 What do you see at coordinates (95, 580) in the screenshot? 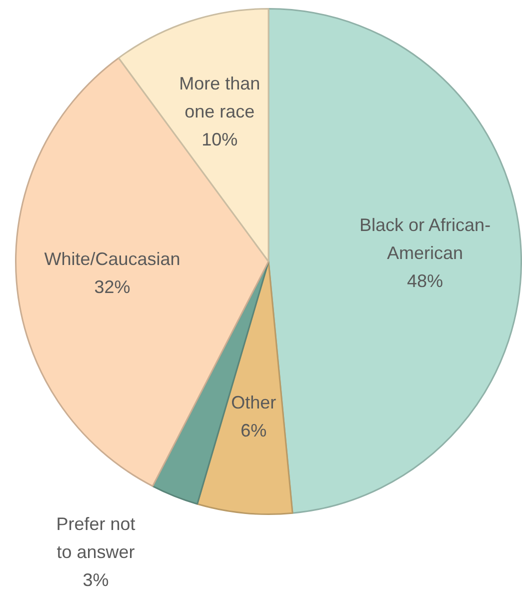
I see `data-label: 3%` at bounding box center [95, 580].